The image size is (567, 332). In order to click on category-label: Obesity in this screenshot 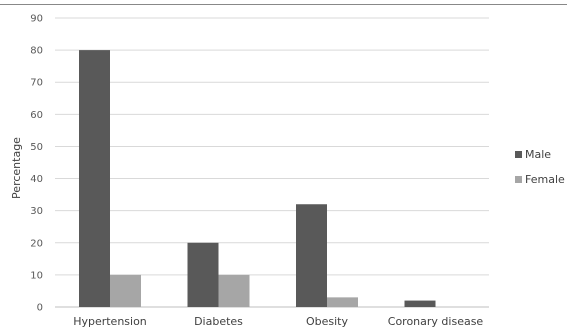, I will do `click(327, 321)`.